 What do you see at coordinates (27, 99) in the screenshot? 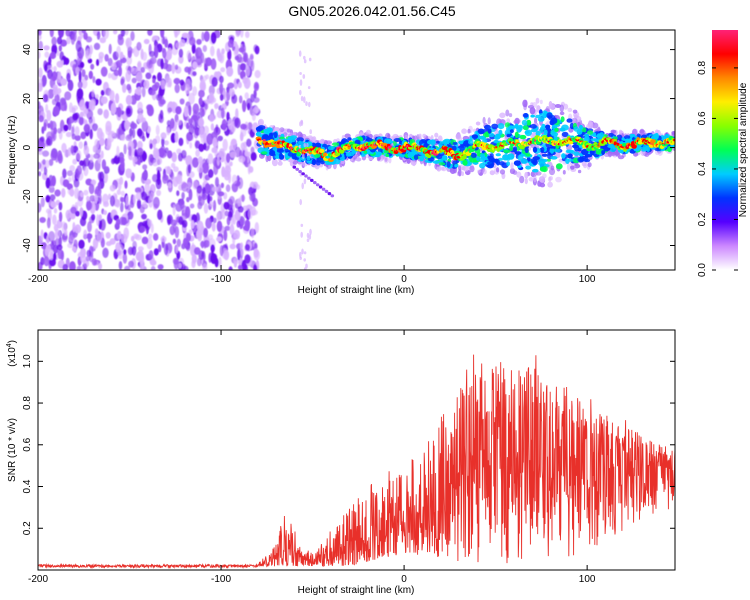
I see `spectrogram-ytick-label: 20` at bounding box center [27, 99].